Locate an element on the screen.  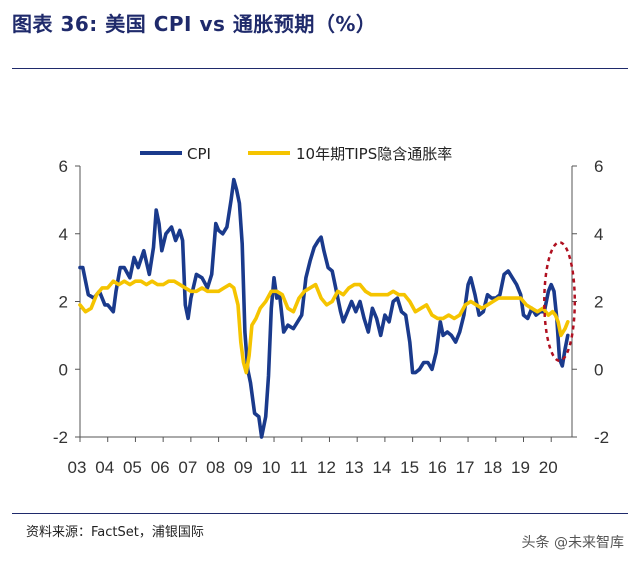
chart-annotation is located at coordinates (560, 301).